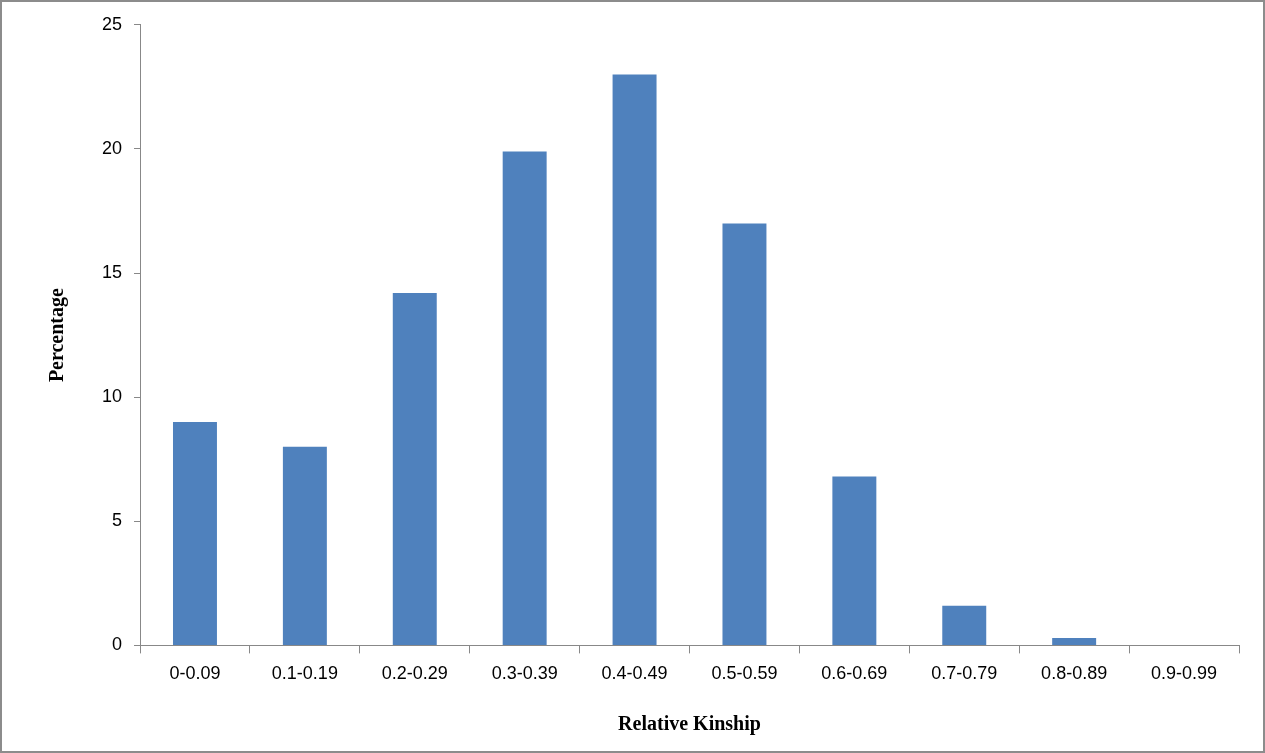 This screenshot has height=753, width=1265. I want to click on x-tick-label: 0-0.09, so click(195, 673).